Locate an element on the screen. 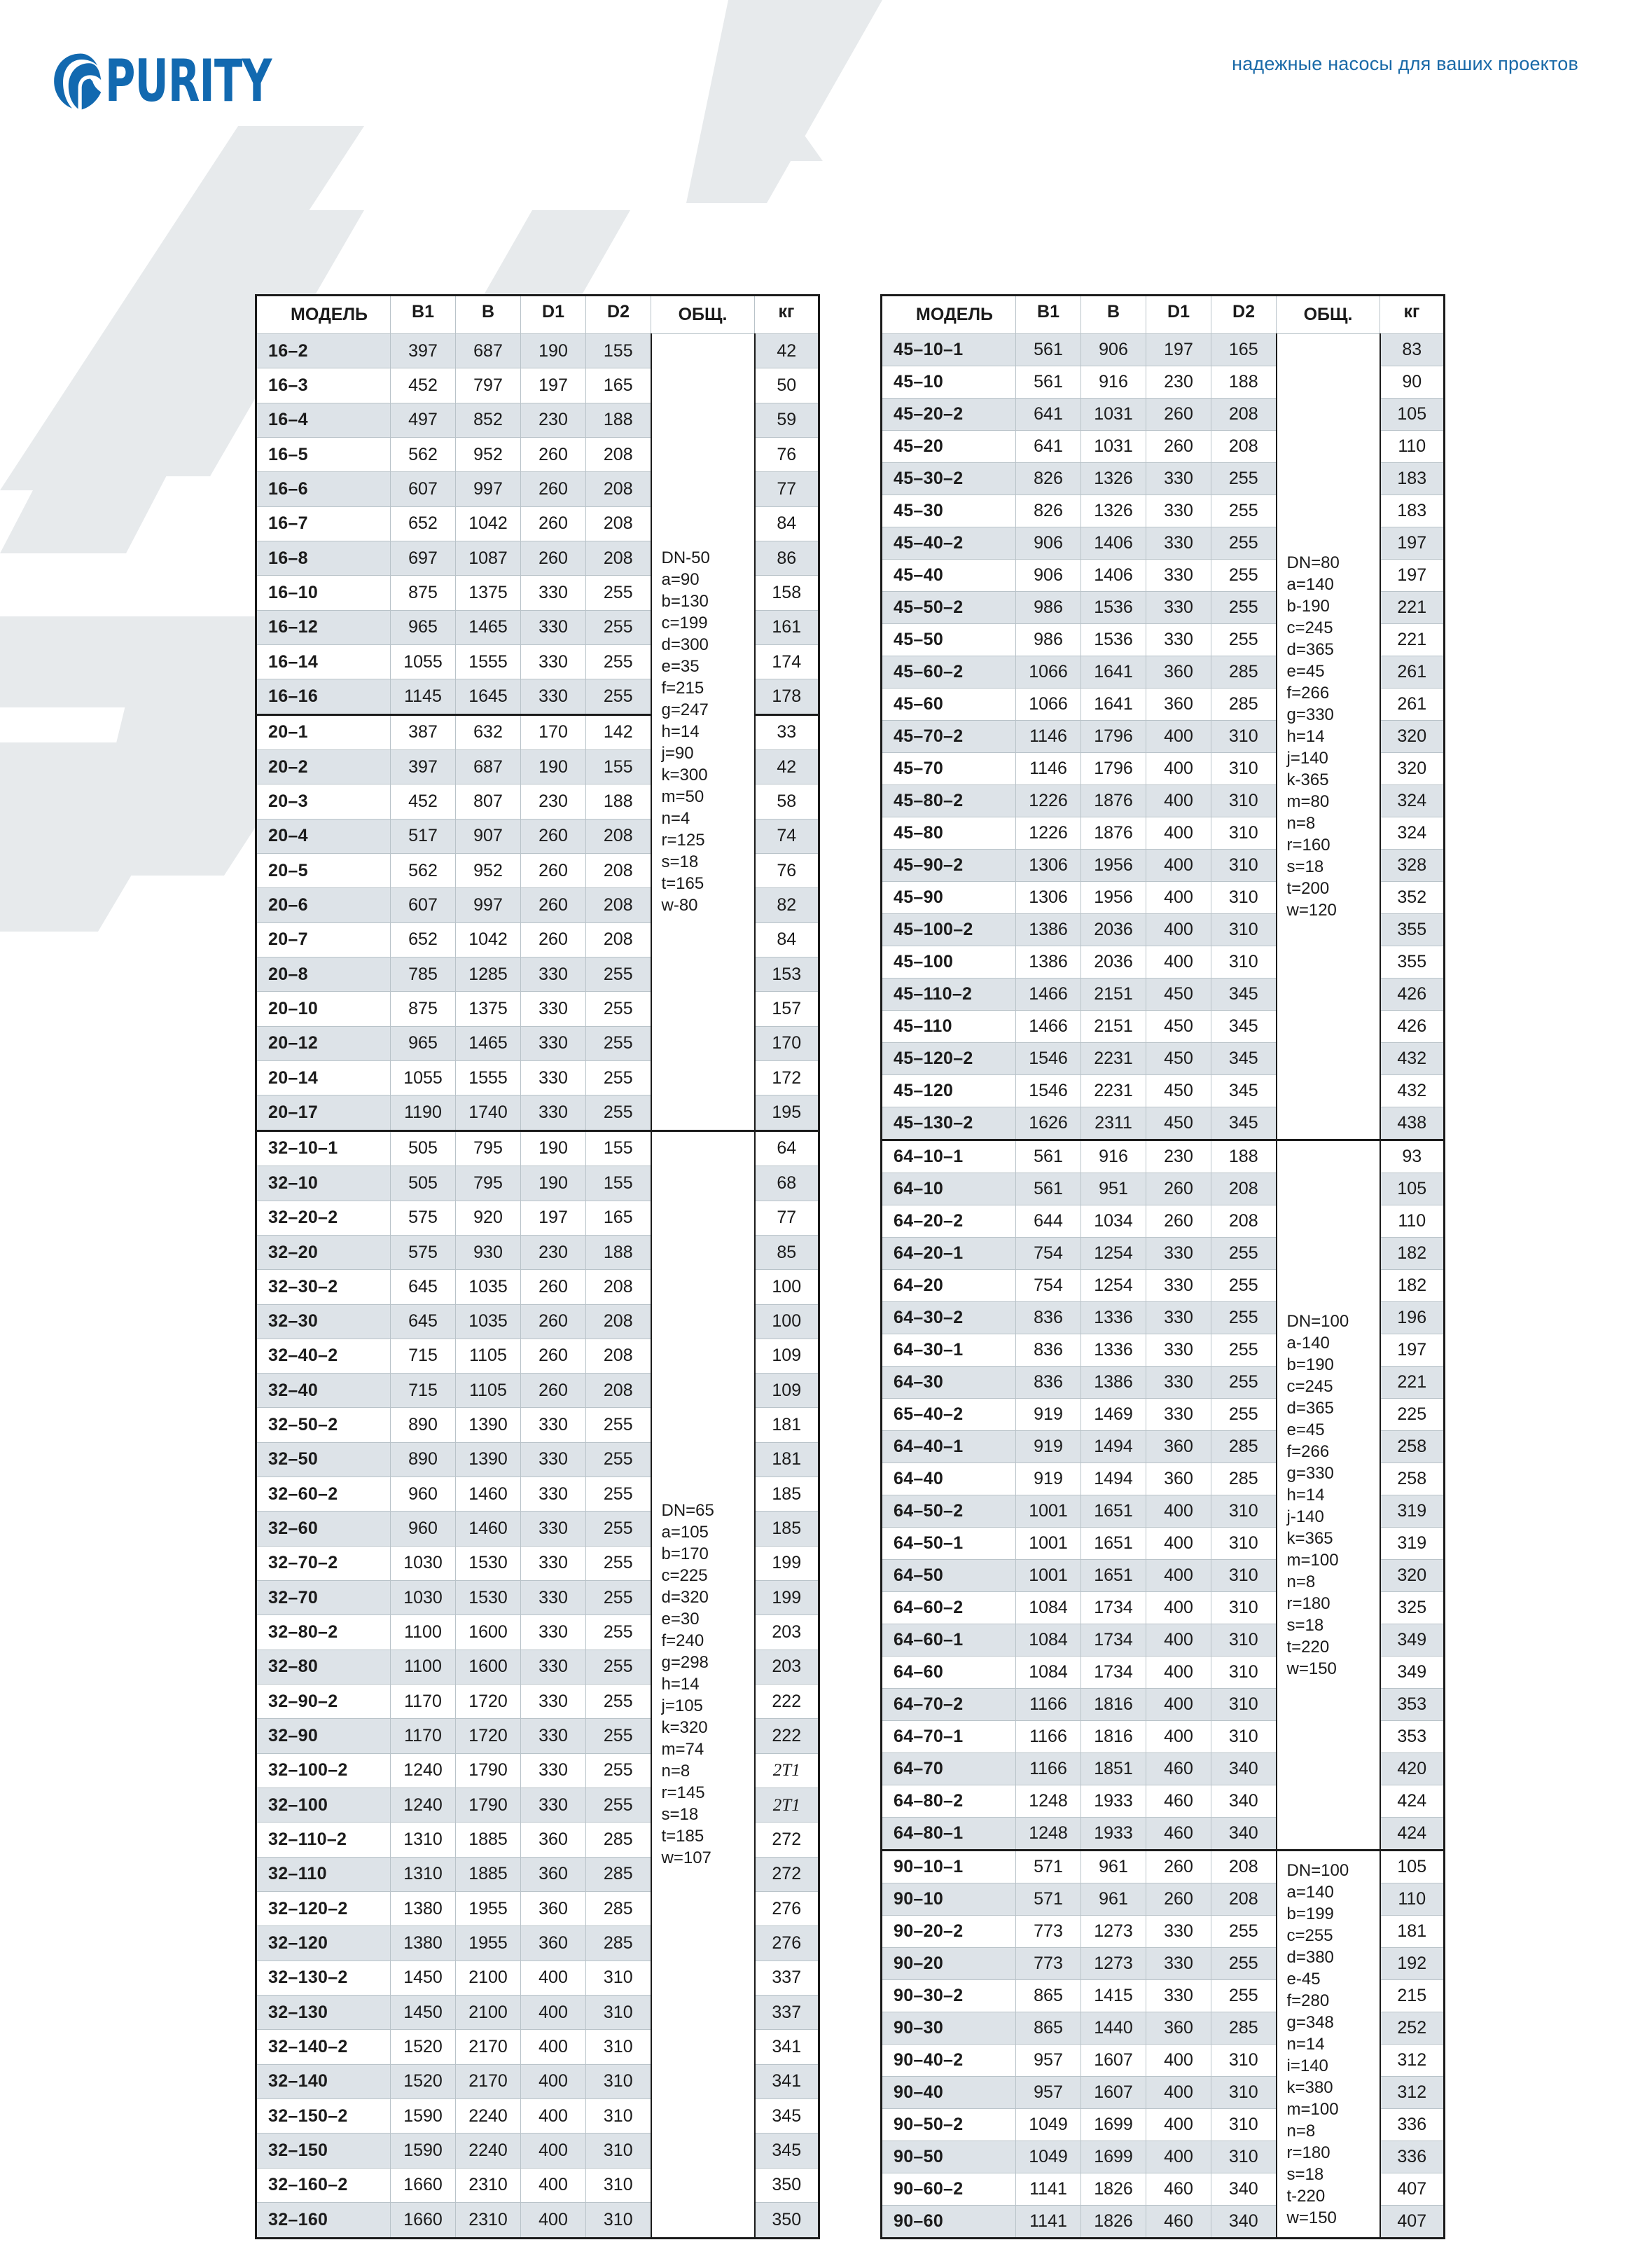 Image resolution: width=1633 pixels, height=2268 pixels. obsh-line: i=140 is located at coordinates (1307, 2065).